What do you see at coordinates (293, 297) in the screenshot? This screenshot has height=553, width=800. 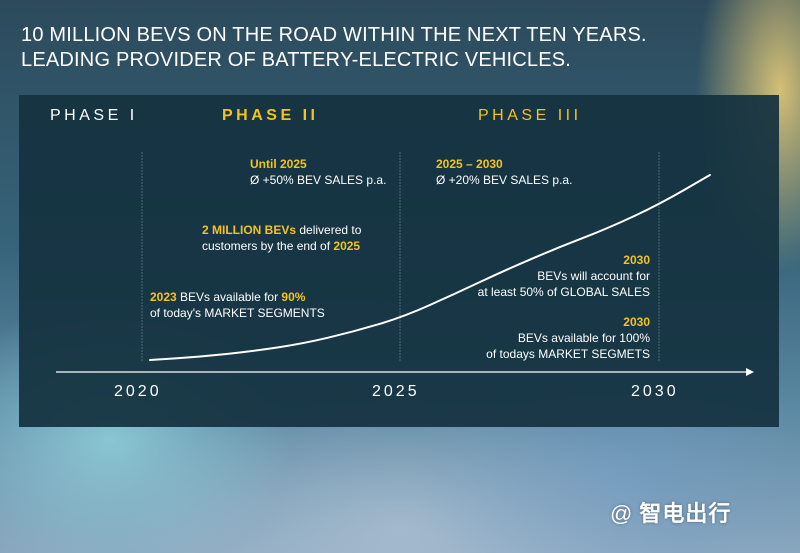 I see `bevs-2023-highlight-b: 90%` at bounding box center [293, 297].